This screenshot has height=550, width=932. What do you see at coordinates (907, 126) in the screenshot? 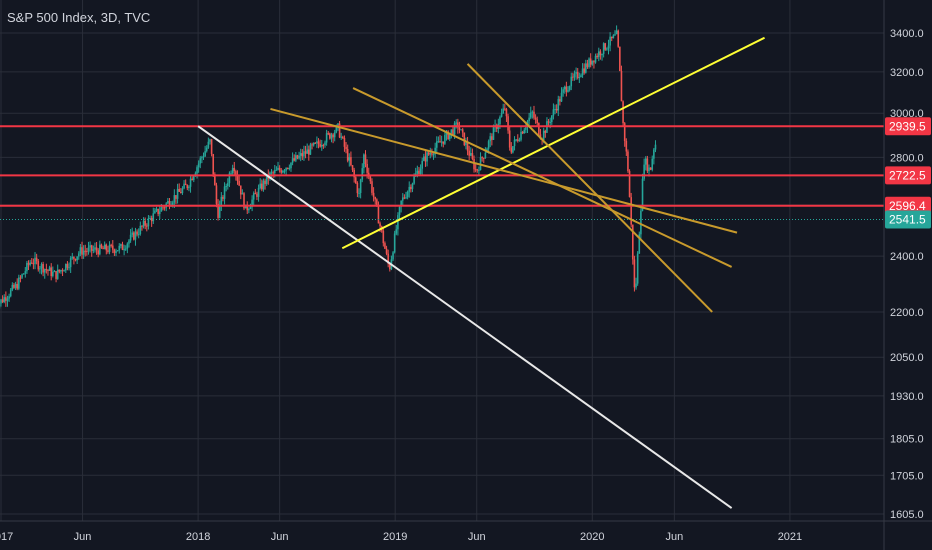
I see `level-price-label: 2939.5` at bounding box center [907, 126].